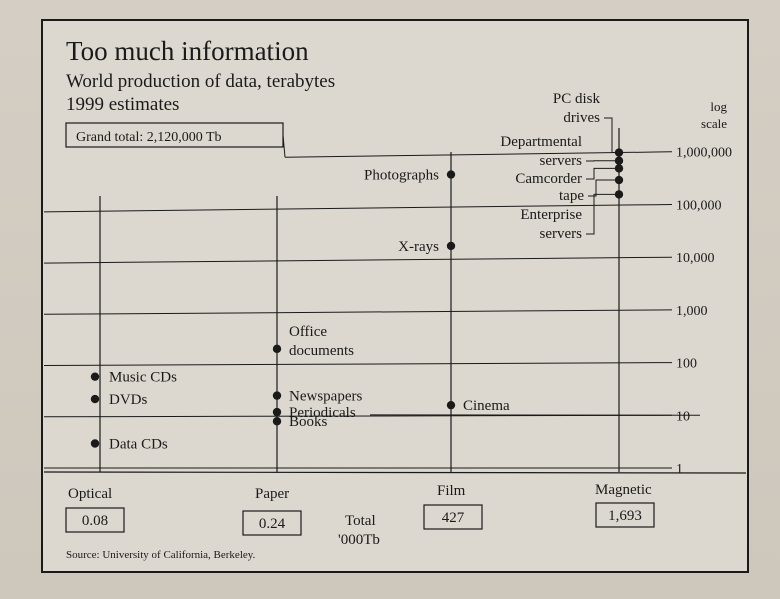  What do you see at coordinates (325, 397) in the screenshot?
I see `data-point-label: Newspapers` at bounding box center [325, 397].